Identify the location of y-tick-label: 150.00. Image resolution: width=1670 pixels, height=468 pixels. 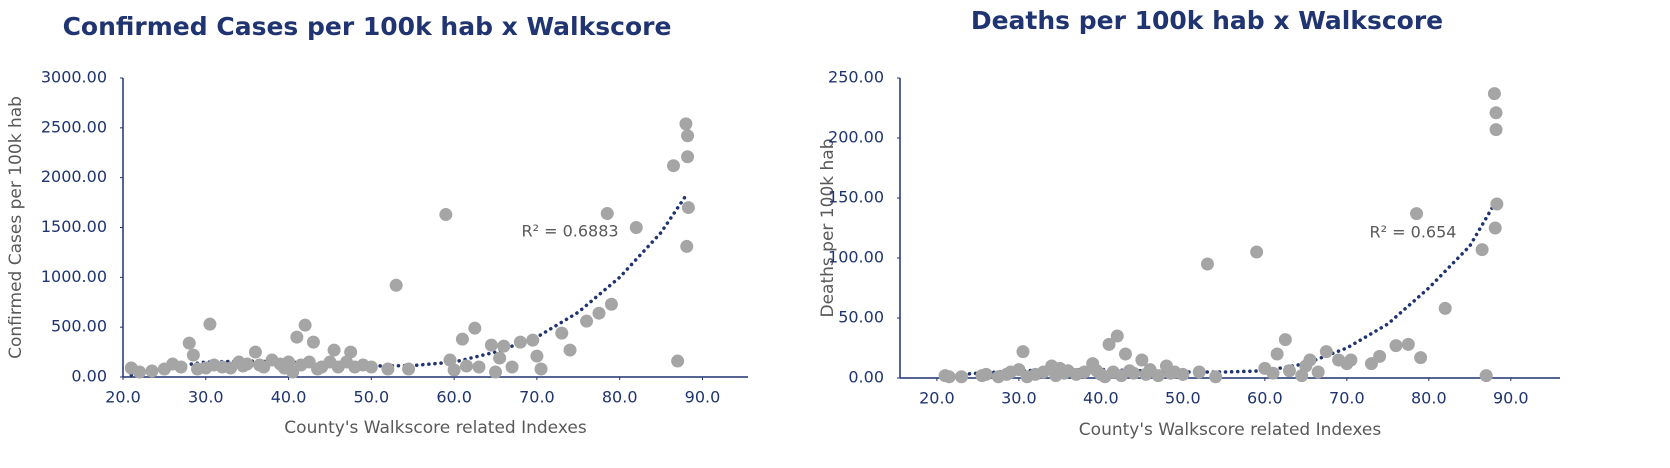
(856, 197).